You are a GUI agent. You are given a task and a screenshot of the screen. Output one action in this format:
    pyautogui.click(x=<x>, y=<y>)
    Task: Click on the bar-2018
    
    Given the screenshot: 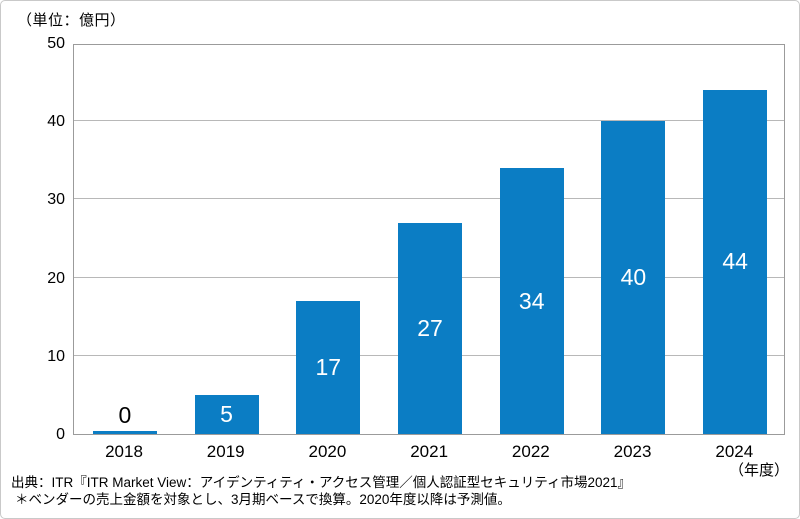 What is the action you would take?
    pyautogui.click(x=124, y=432)
    